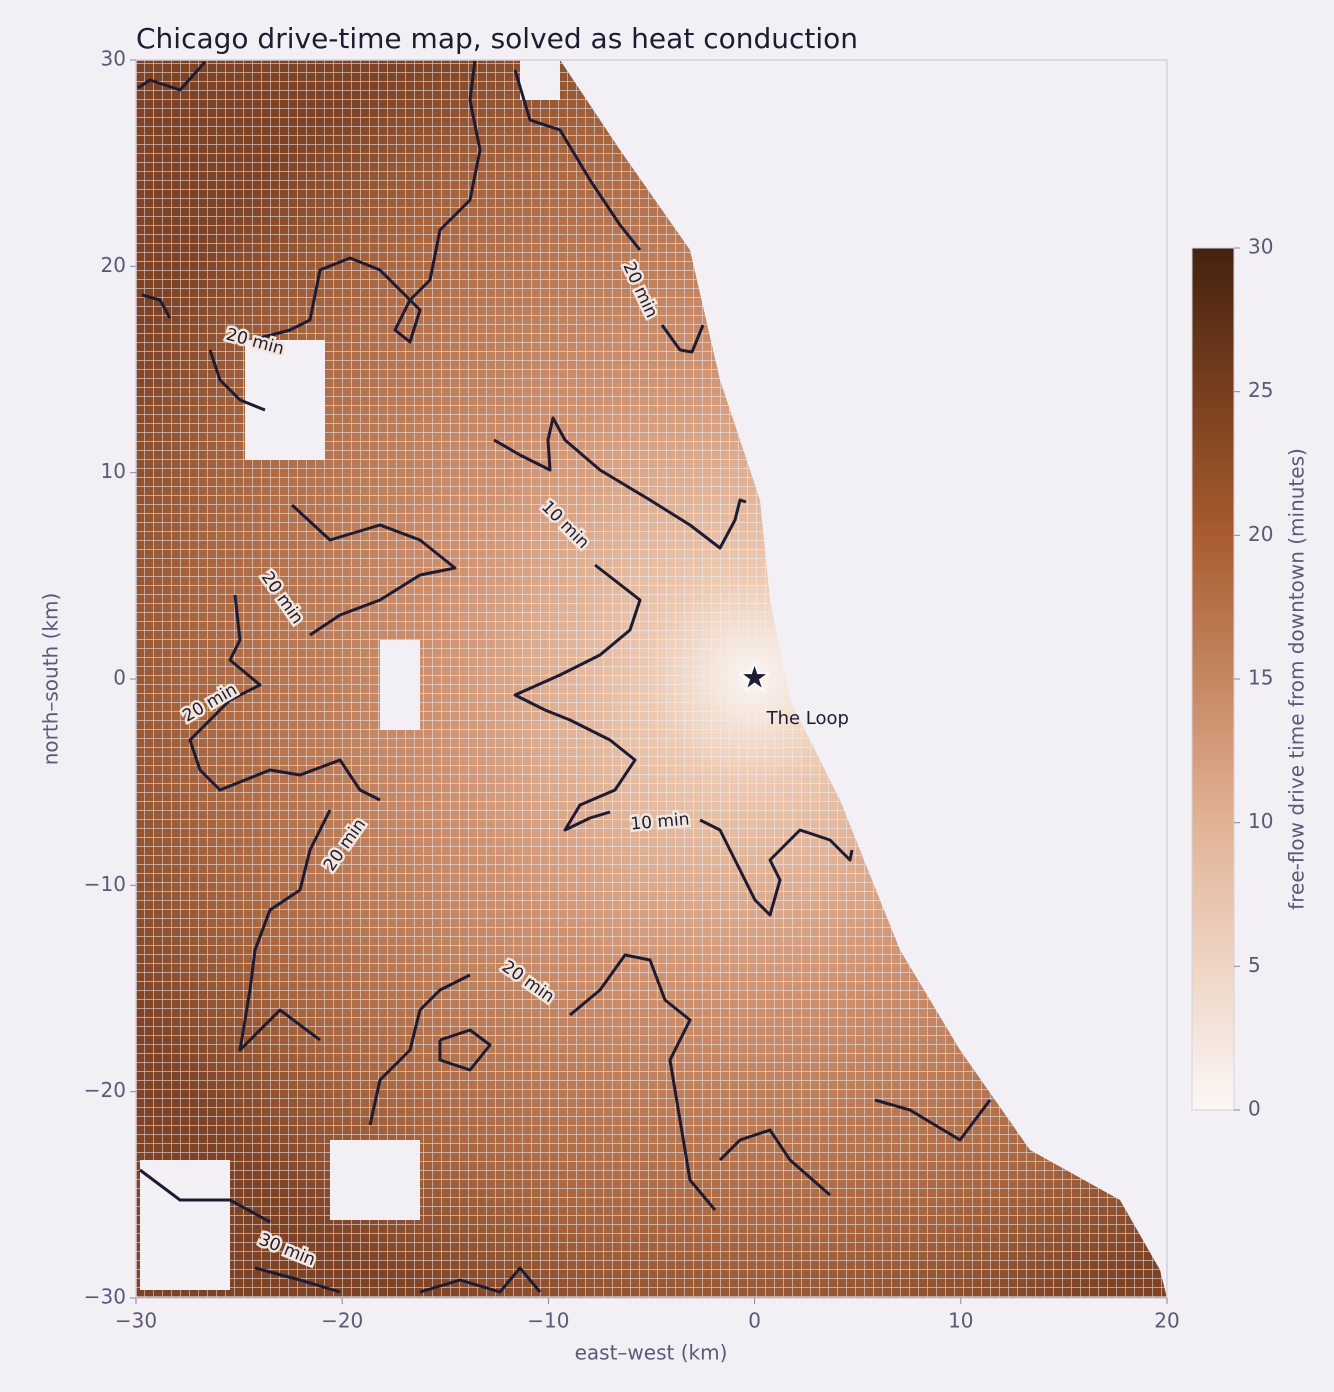  Describe the element at coordinates (105, 884) in the screenshot. I see `y-tick-label: −10` at that location.